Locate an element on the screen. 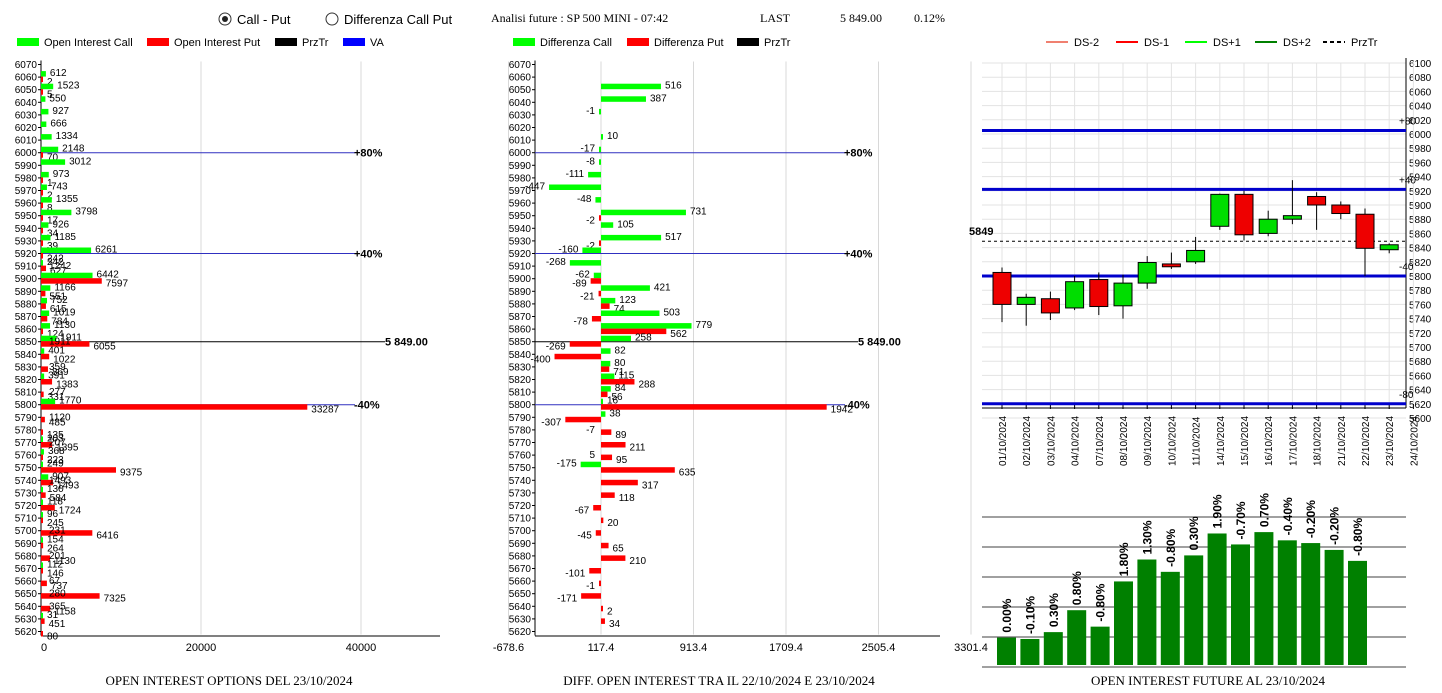 The height and width of the screenshot is (693, 1442). x-tick-label: 2505.4 is located at coordinates (879, 648).